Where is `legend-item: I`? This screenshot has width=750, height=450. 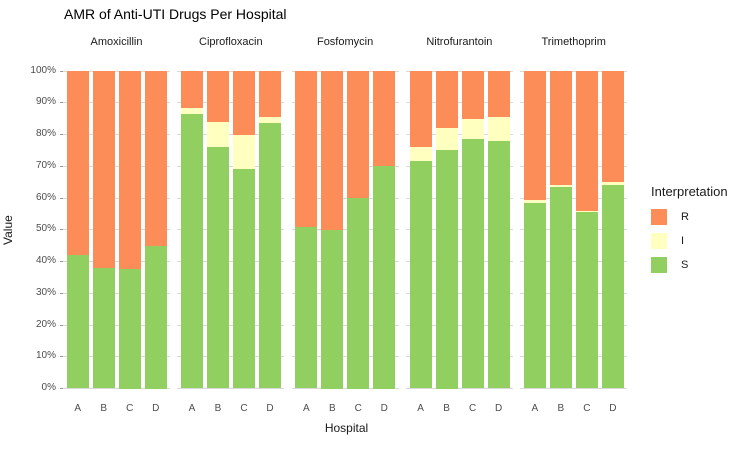
legend-item: I is located at coordinates (689, 241).